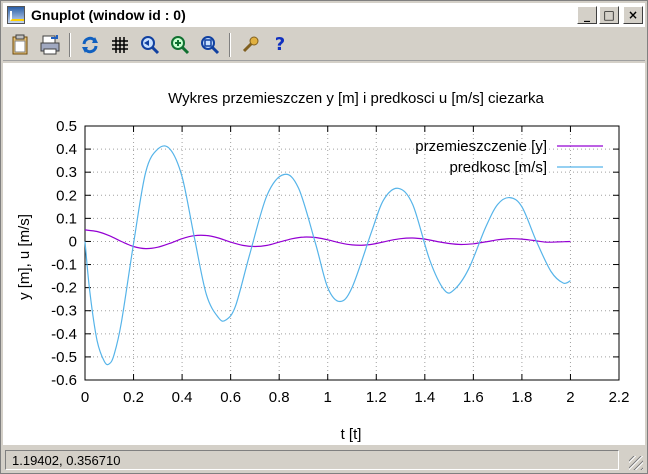  I want to click on zoom-forward-icon, so click(210, 45).